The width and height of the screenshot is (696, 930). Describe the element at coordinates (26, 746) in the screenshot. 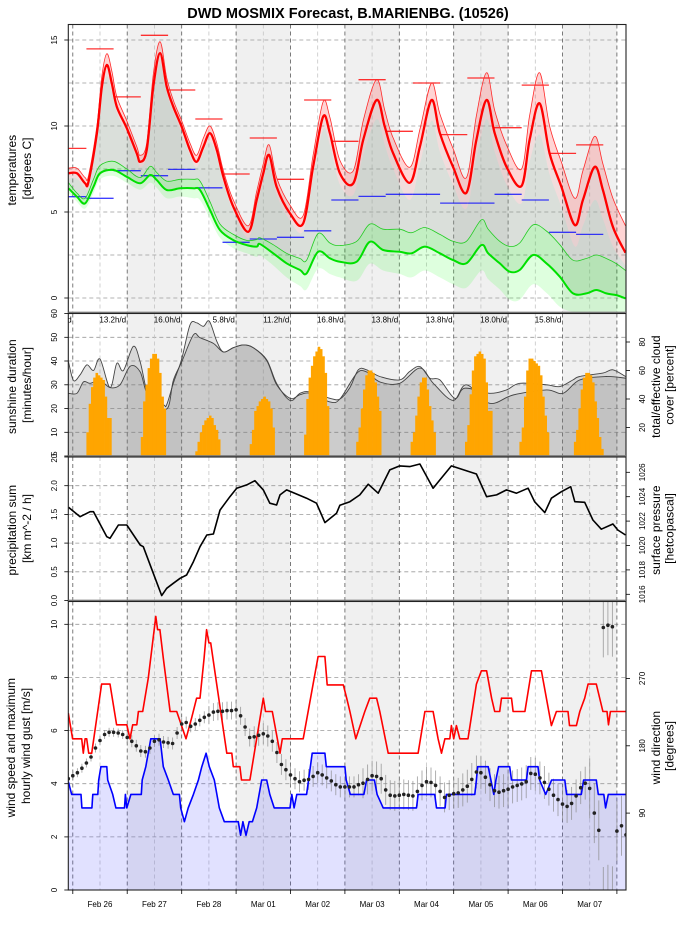

I see `axis-title-line-2: hourly wind gust [m/s]` at that location.